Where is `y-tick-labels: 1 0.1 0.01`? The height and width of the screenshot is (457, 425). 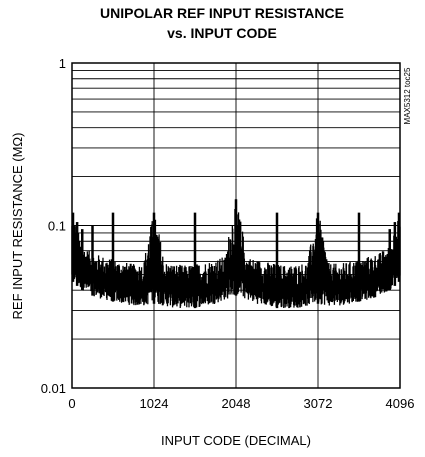
y-tick-labels: 1 0.1 0.01 is located at coordinates (53, 226).